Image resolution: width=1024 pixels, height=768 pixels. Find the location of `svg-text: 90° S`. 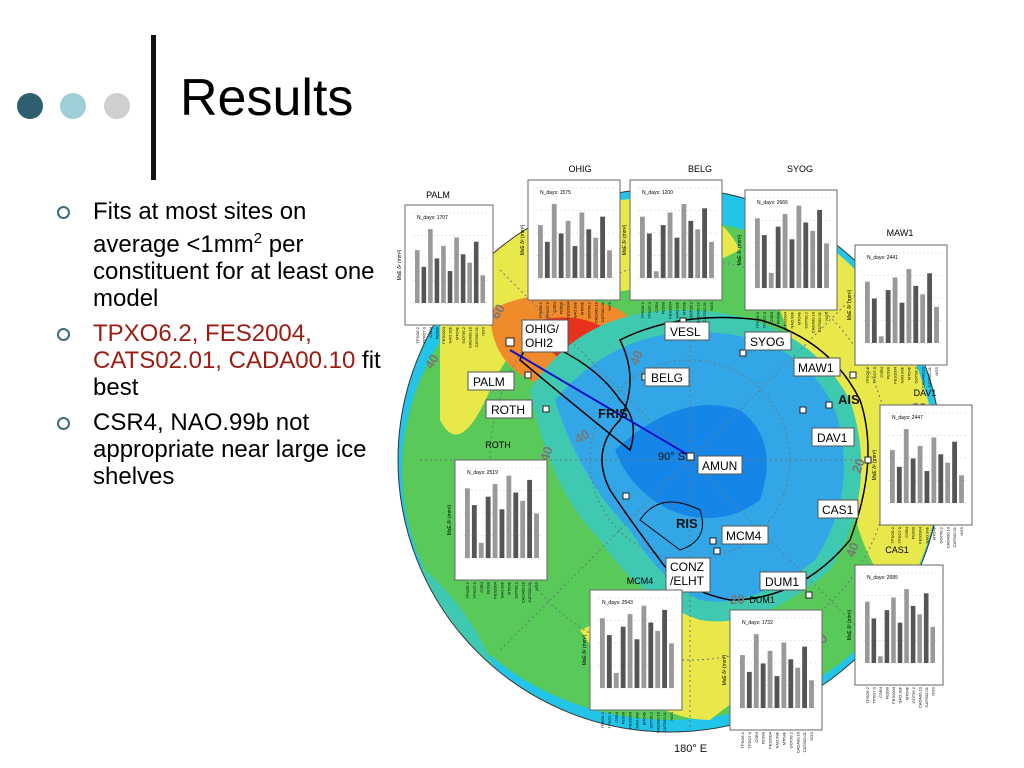

svg-text: 90° S is located at coordinates (671, 457).